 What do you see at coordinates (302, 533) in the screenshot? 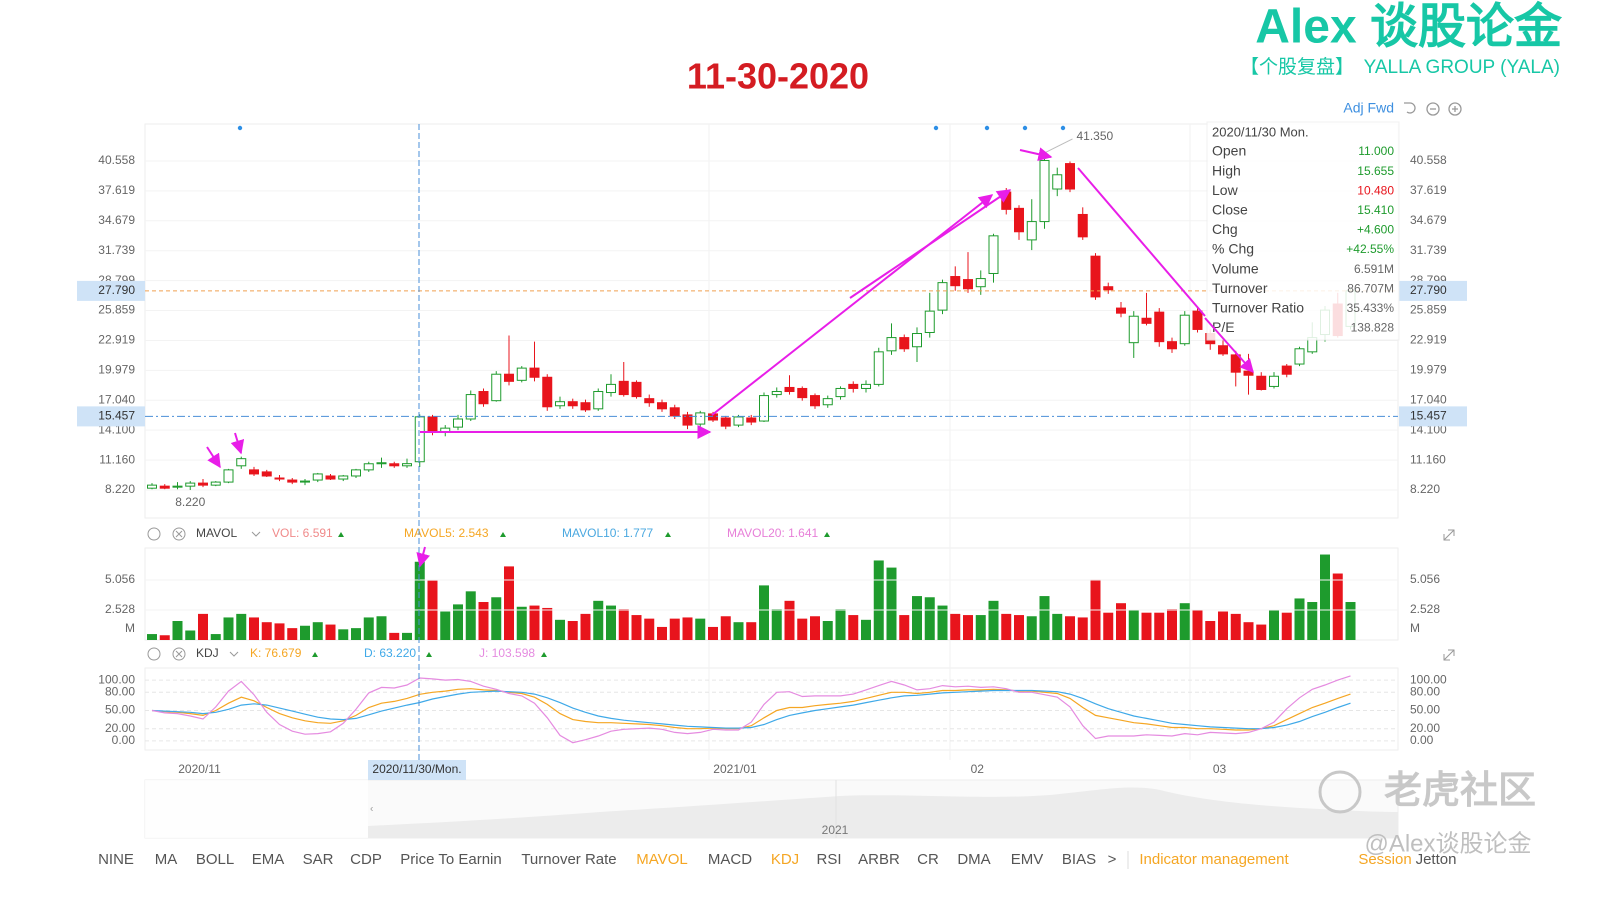
I see `volume-legend: VOL: 6.591` at bounding box center [302, 533].